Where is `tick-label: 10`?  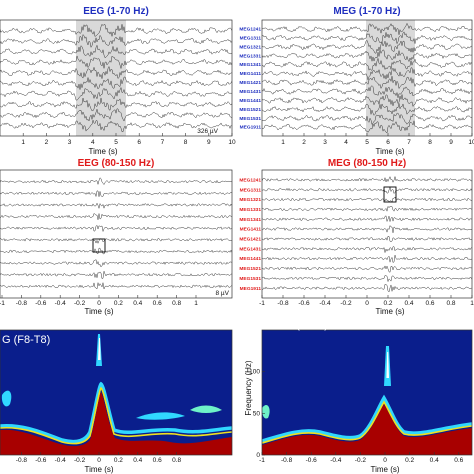 tick-label: 10 is located at coordinates (232, 142).